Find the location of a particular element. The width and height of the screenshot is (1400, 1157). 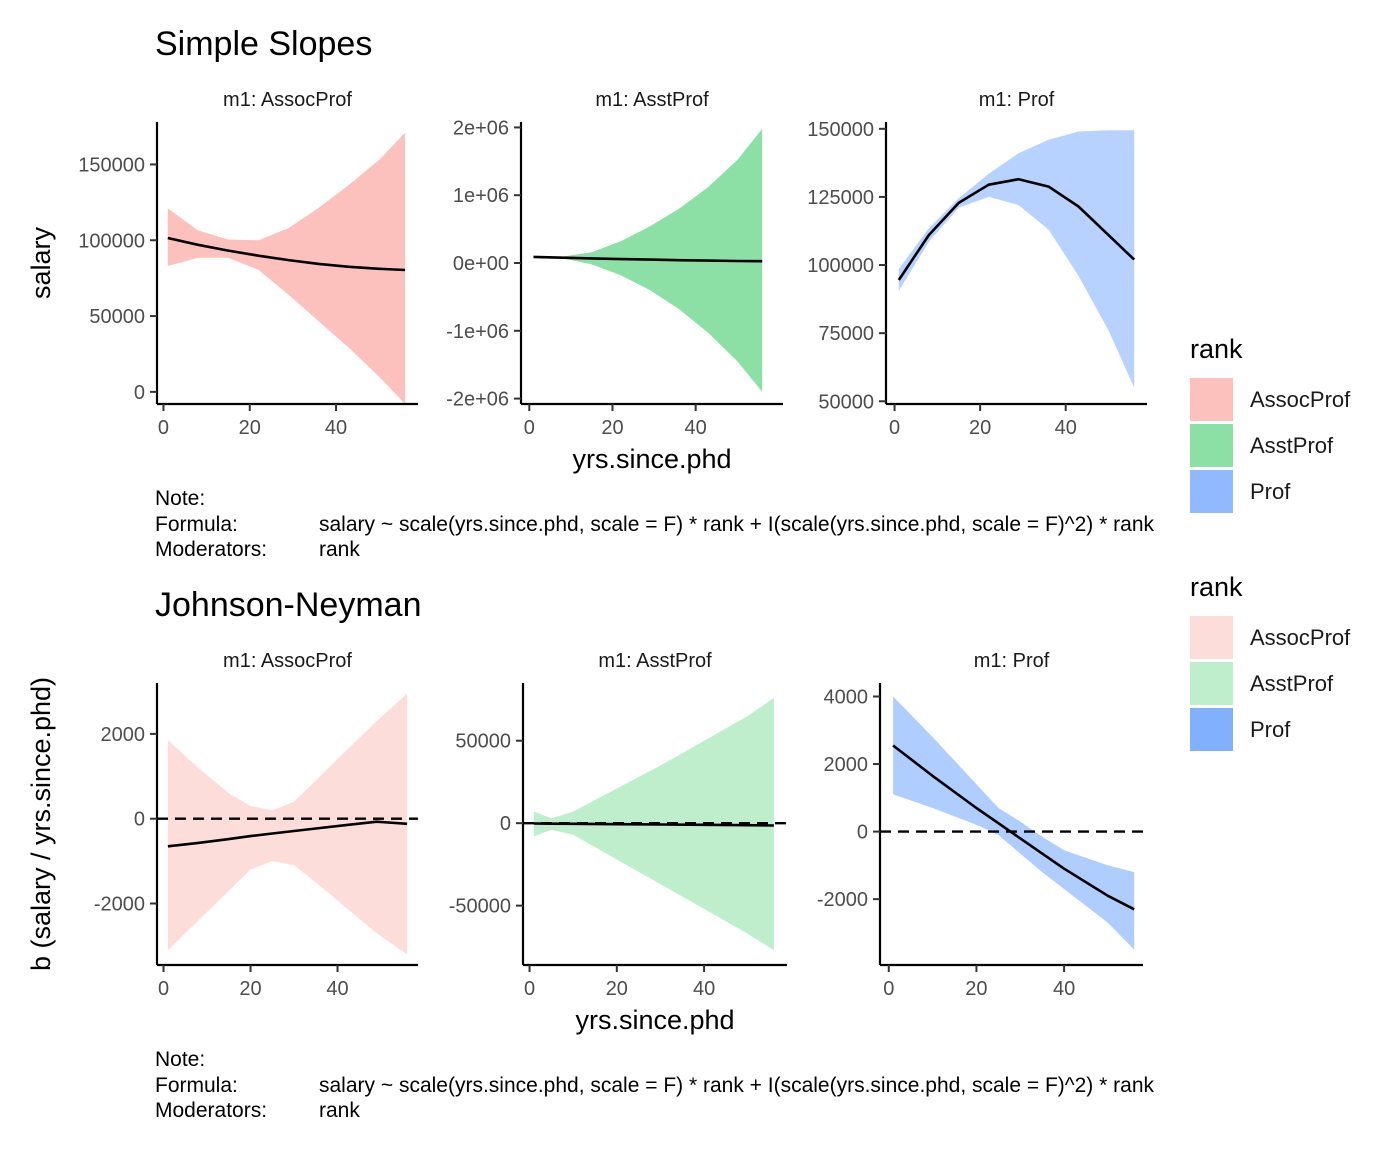

y-tick-label: 75000 is located at coordinates (846, 334).